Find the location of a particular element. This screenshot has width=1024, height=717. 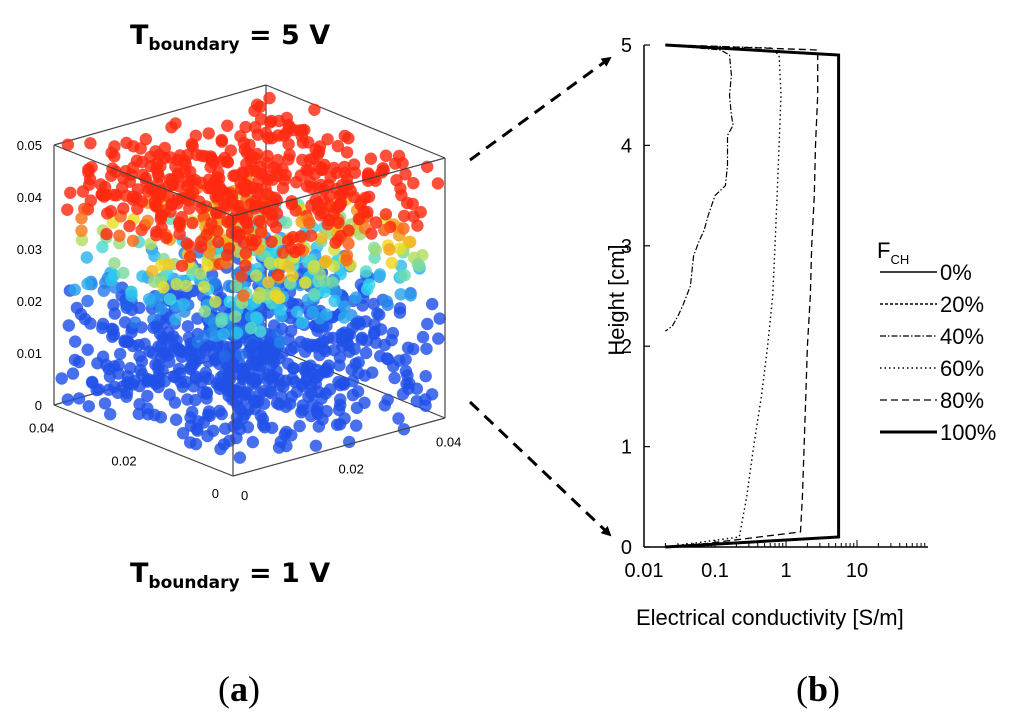

legend-entry: 20% is located at coordinates (962, 304).